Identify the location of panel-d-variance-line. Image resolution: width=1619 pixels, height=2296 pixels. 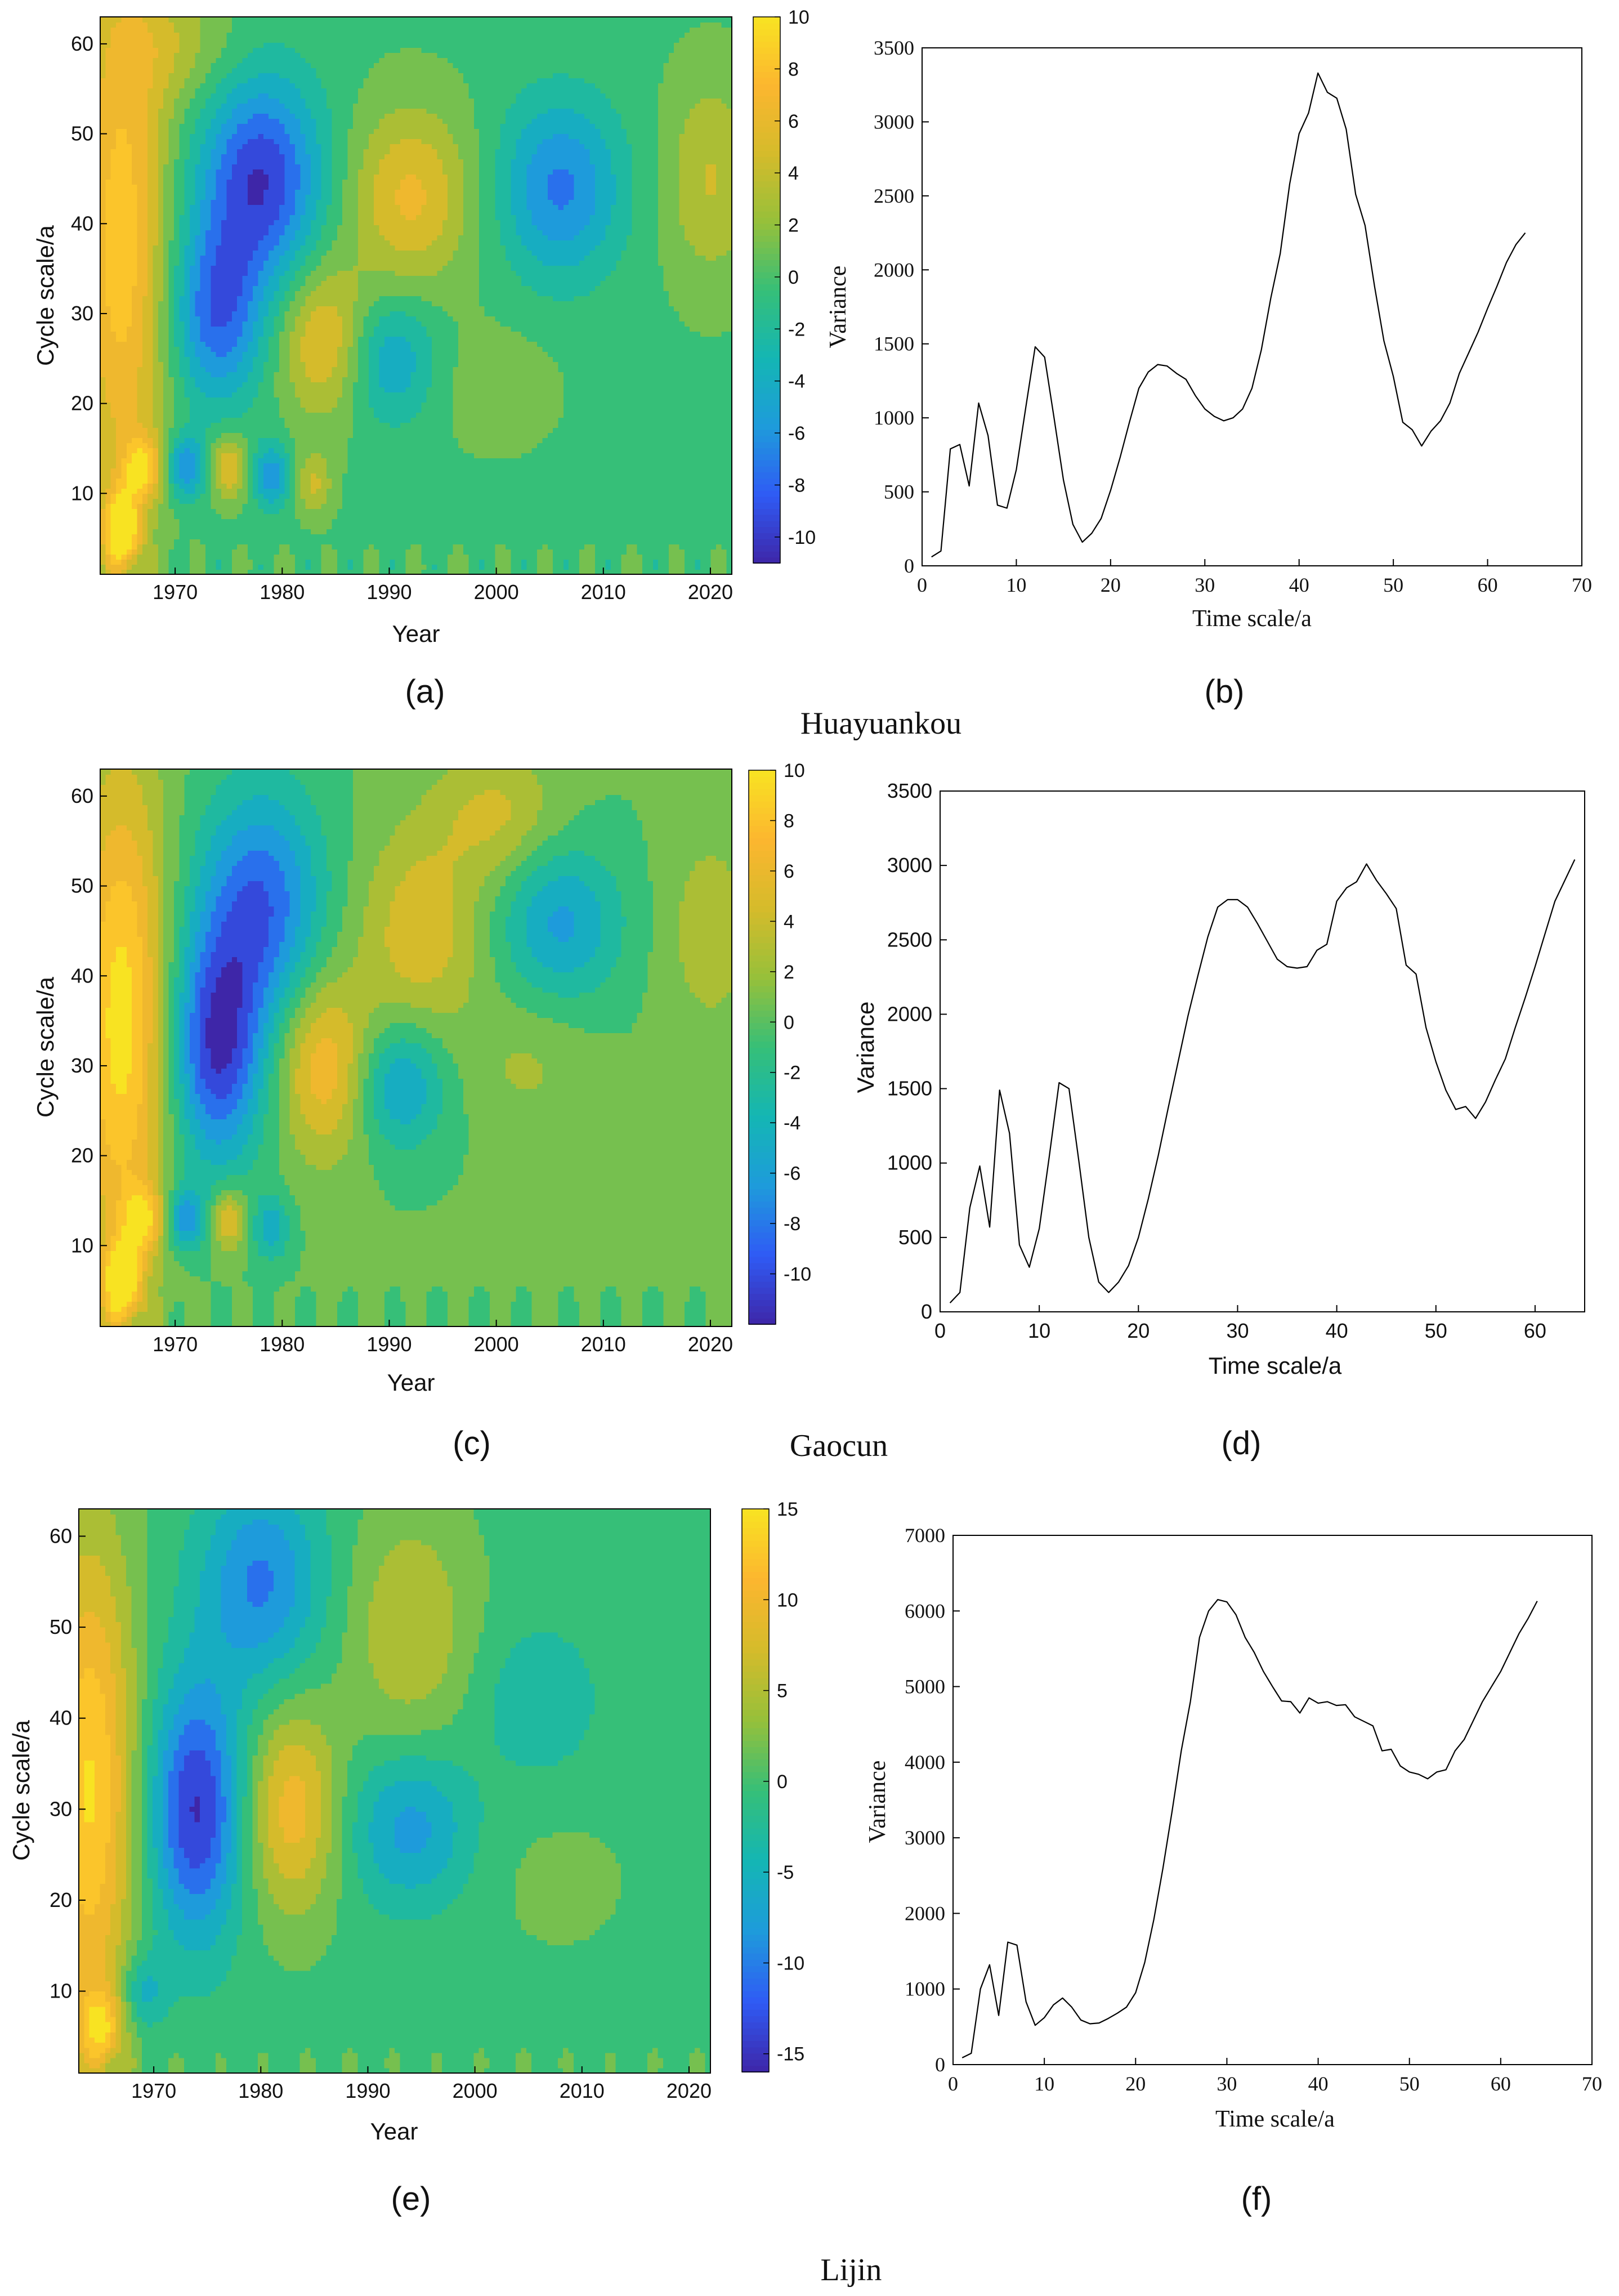
(1262, 1081).